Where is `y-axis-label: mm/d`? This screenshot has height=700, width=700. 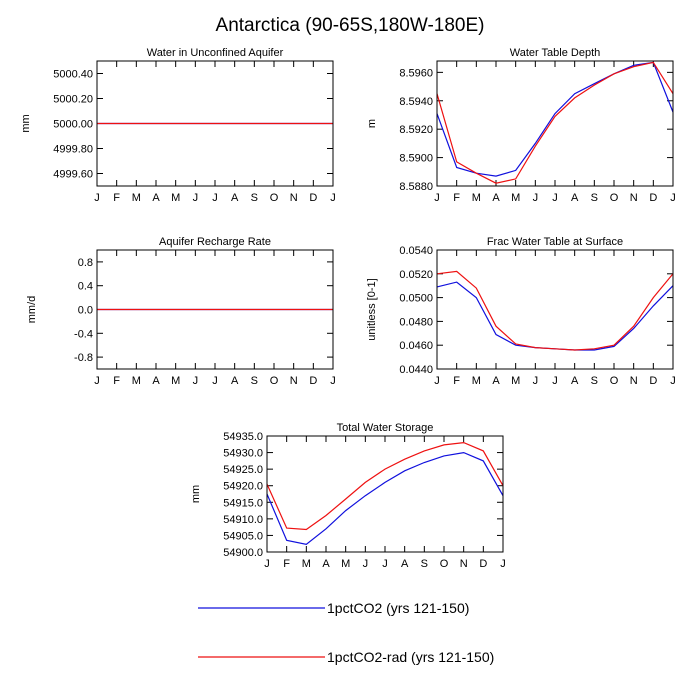 y-axis-label: mm/d is located at coordinates (32, 310).